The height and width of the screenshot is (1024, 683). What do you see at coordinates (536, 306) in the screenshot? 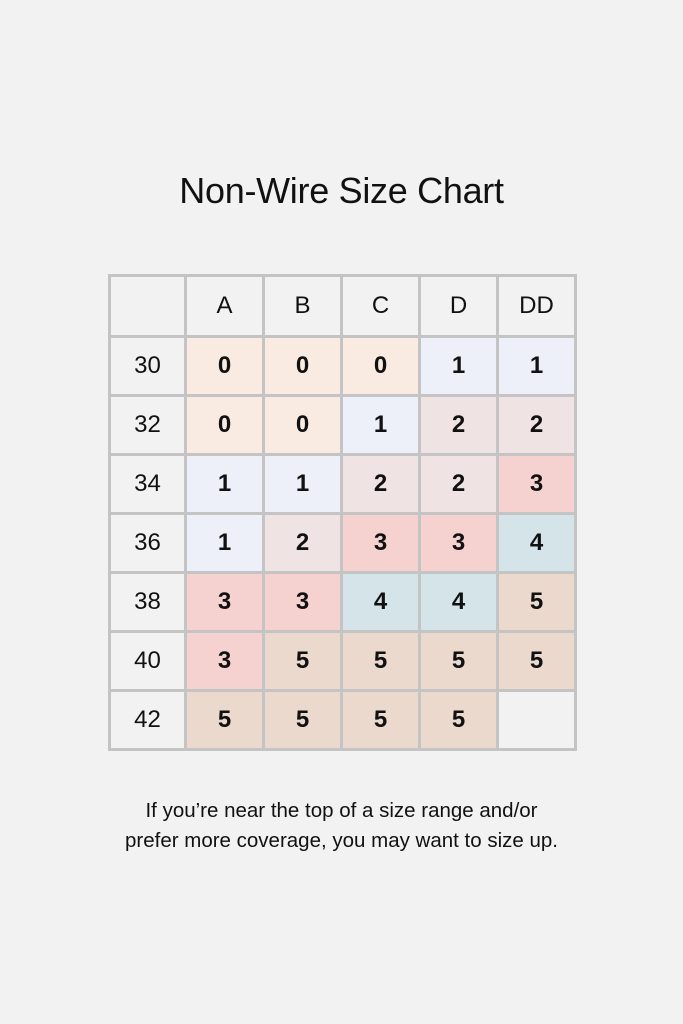
I see `cup-header-dd: DD` at bounding box center [536, 306].